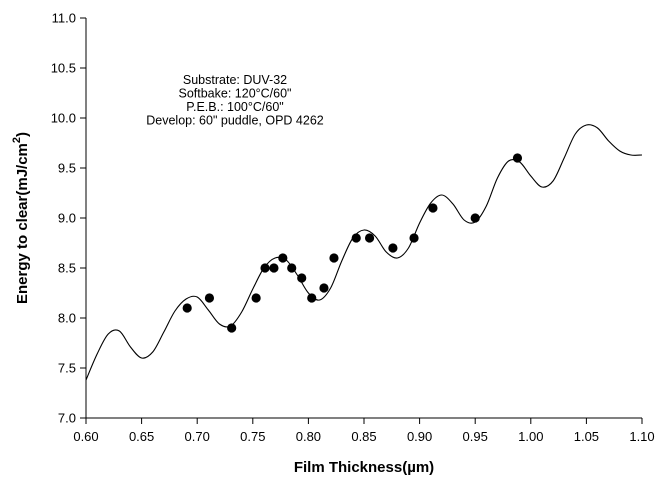 This screenshot has height=479, width=657. I want to click on x-tick-label: 1.10, so click(641, 436).